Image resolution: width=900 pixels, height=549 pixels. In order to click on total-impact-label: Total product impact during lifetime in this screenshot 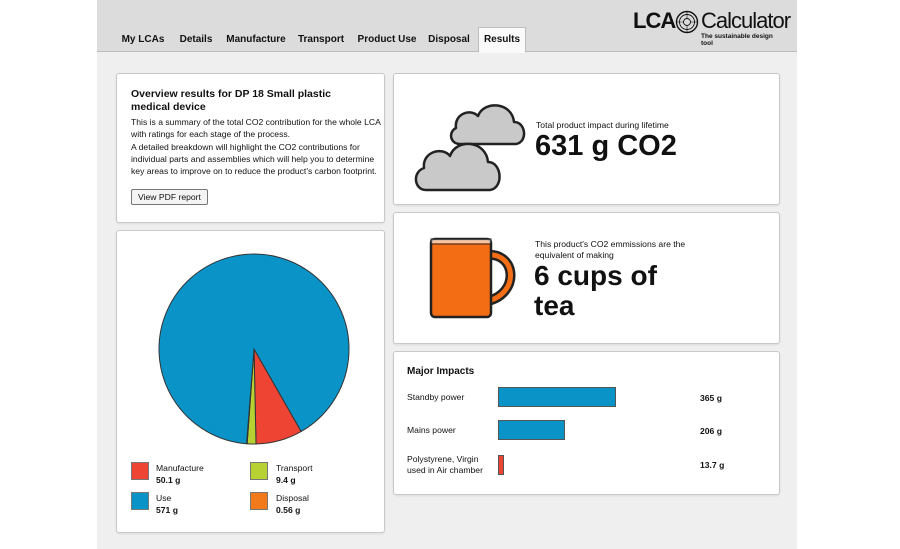, I will do `click(602, 125)`.